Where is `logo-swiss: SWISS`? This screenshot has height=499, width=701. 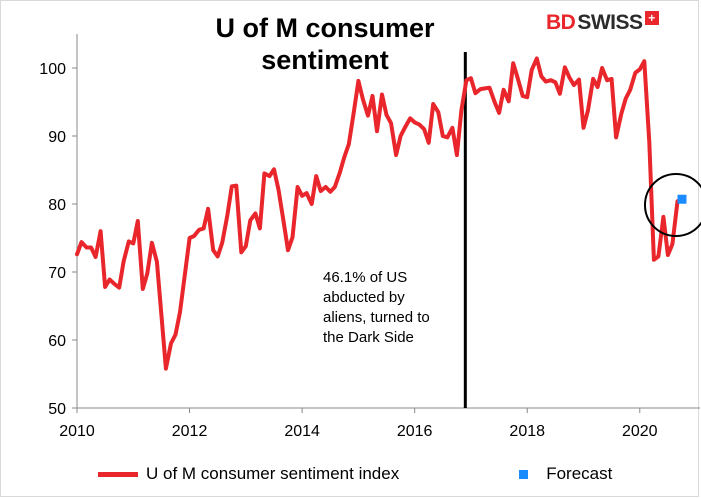
logo-swiss: SWISS is located at coordinates (610, 22).